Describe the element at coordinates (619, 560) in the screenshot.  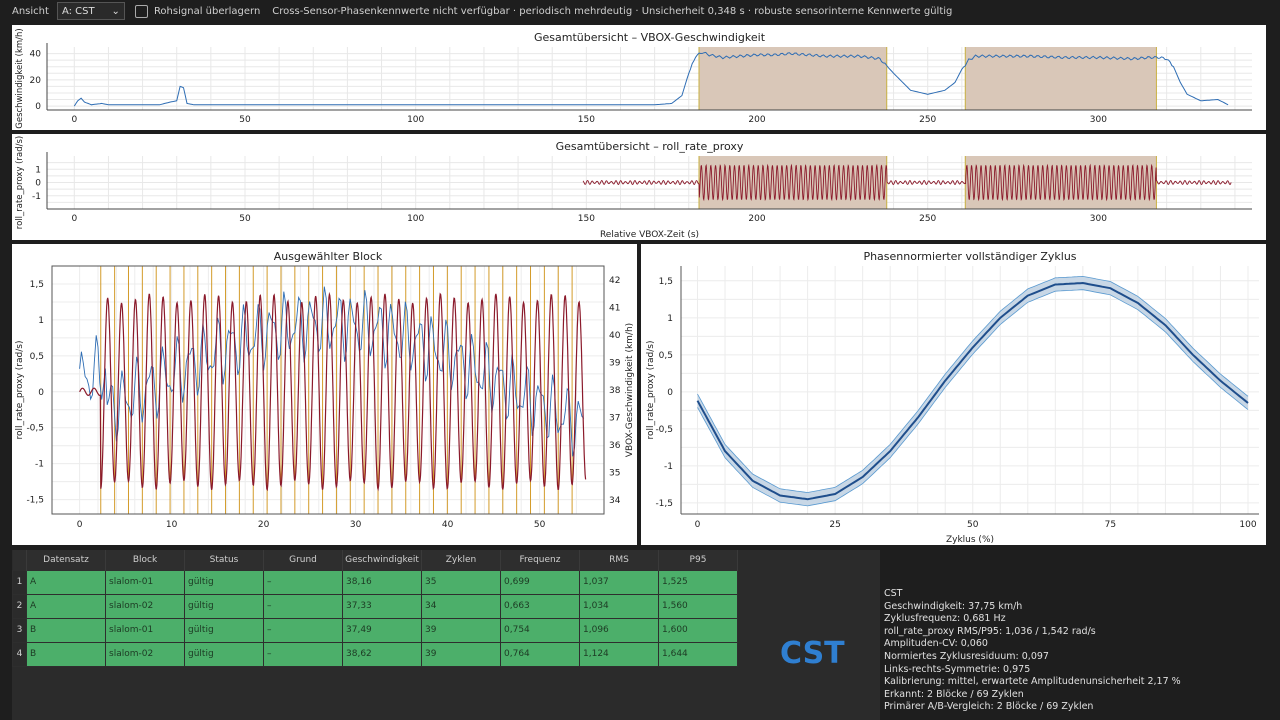
I see `column-header: RMS` at that location.